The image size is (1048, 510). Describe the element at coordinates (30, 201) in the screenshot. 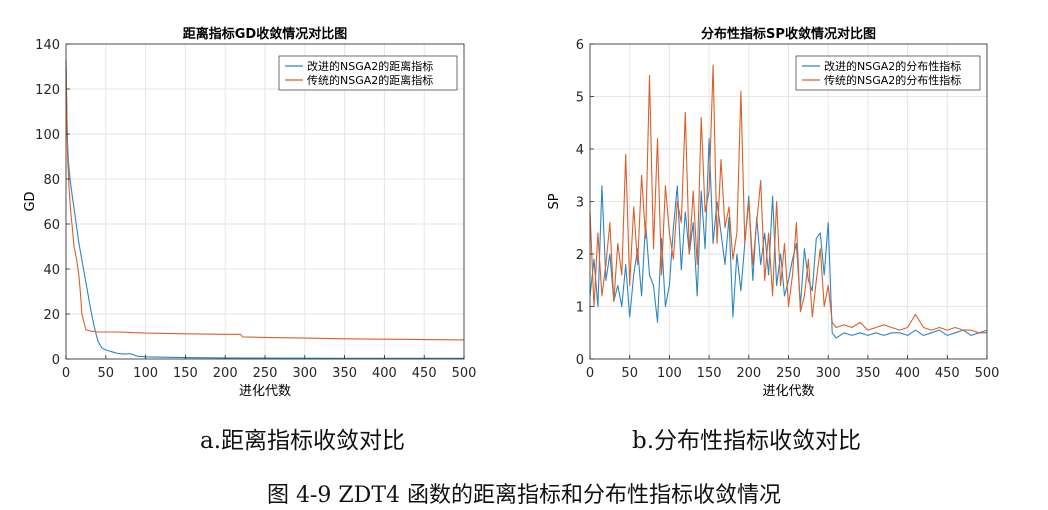

I see `y-axis-label: GD` at that location.